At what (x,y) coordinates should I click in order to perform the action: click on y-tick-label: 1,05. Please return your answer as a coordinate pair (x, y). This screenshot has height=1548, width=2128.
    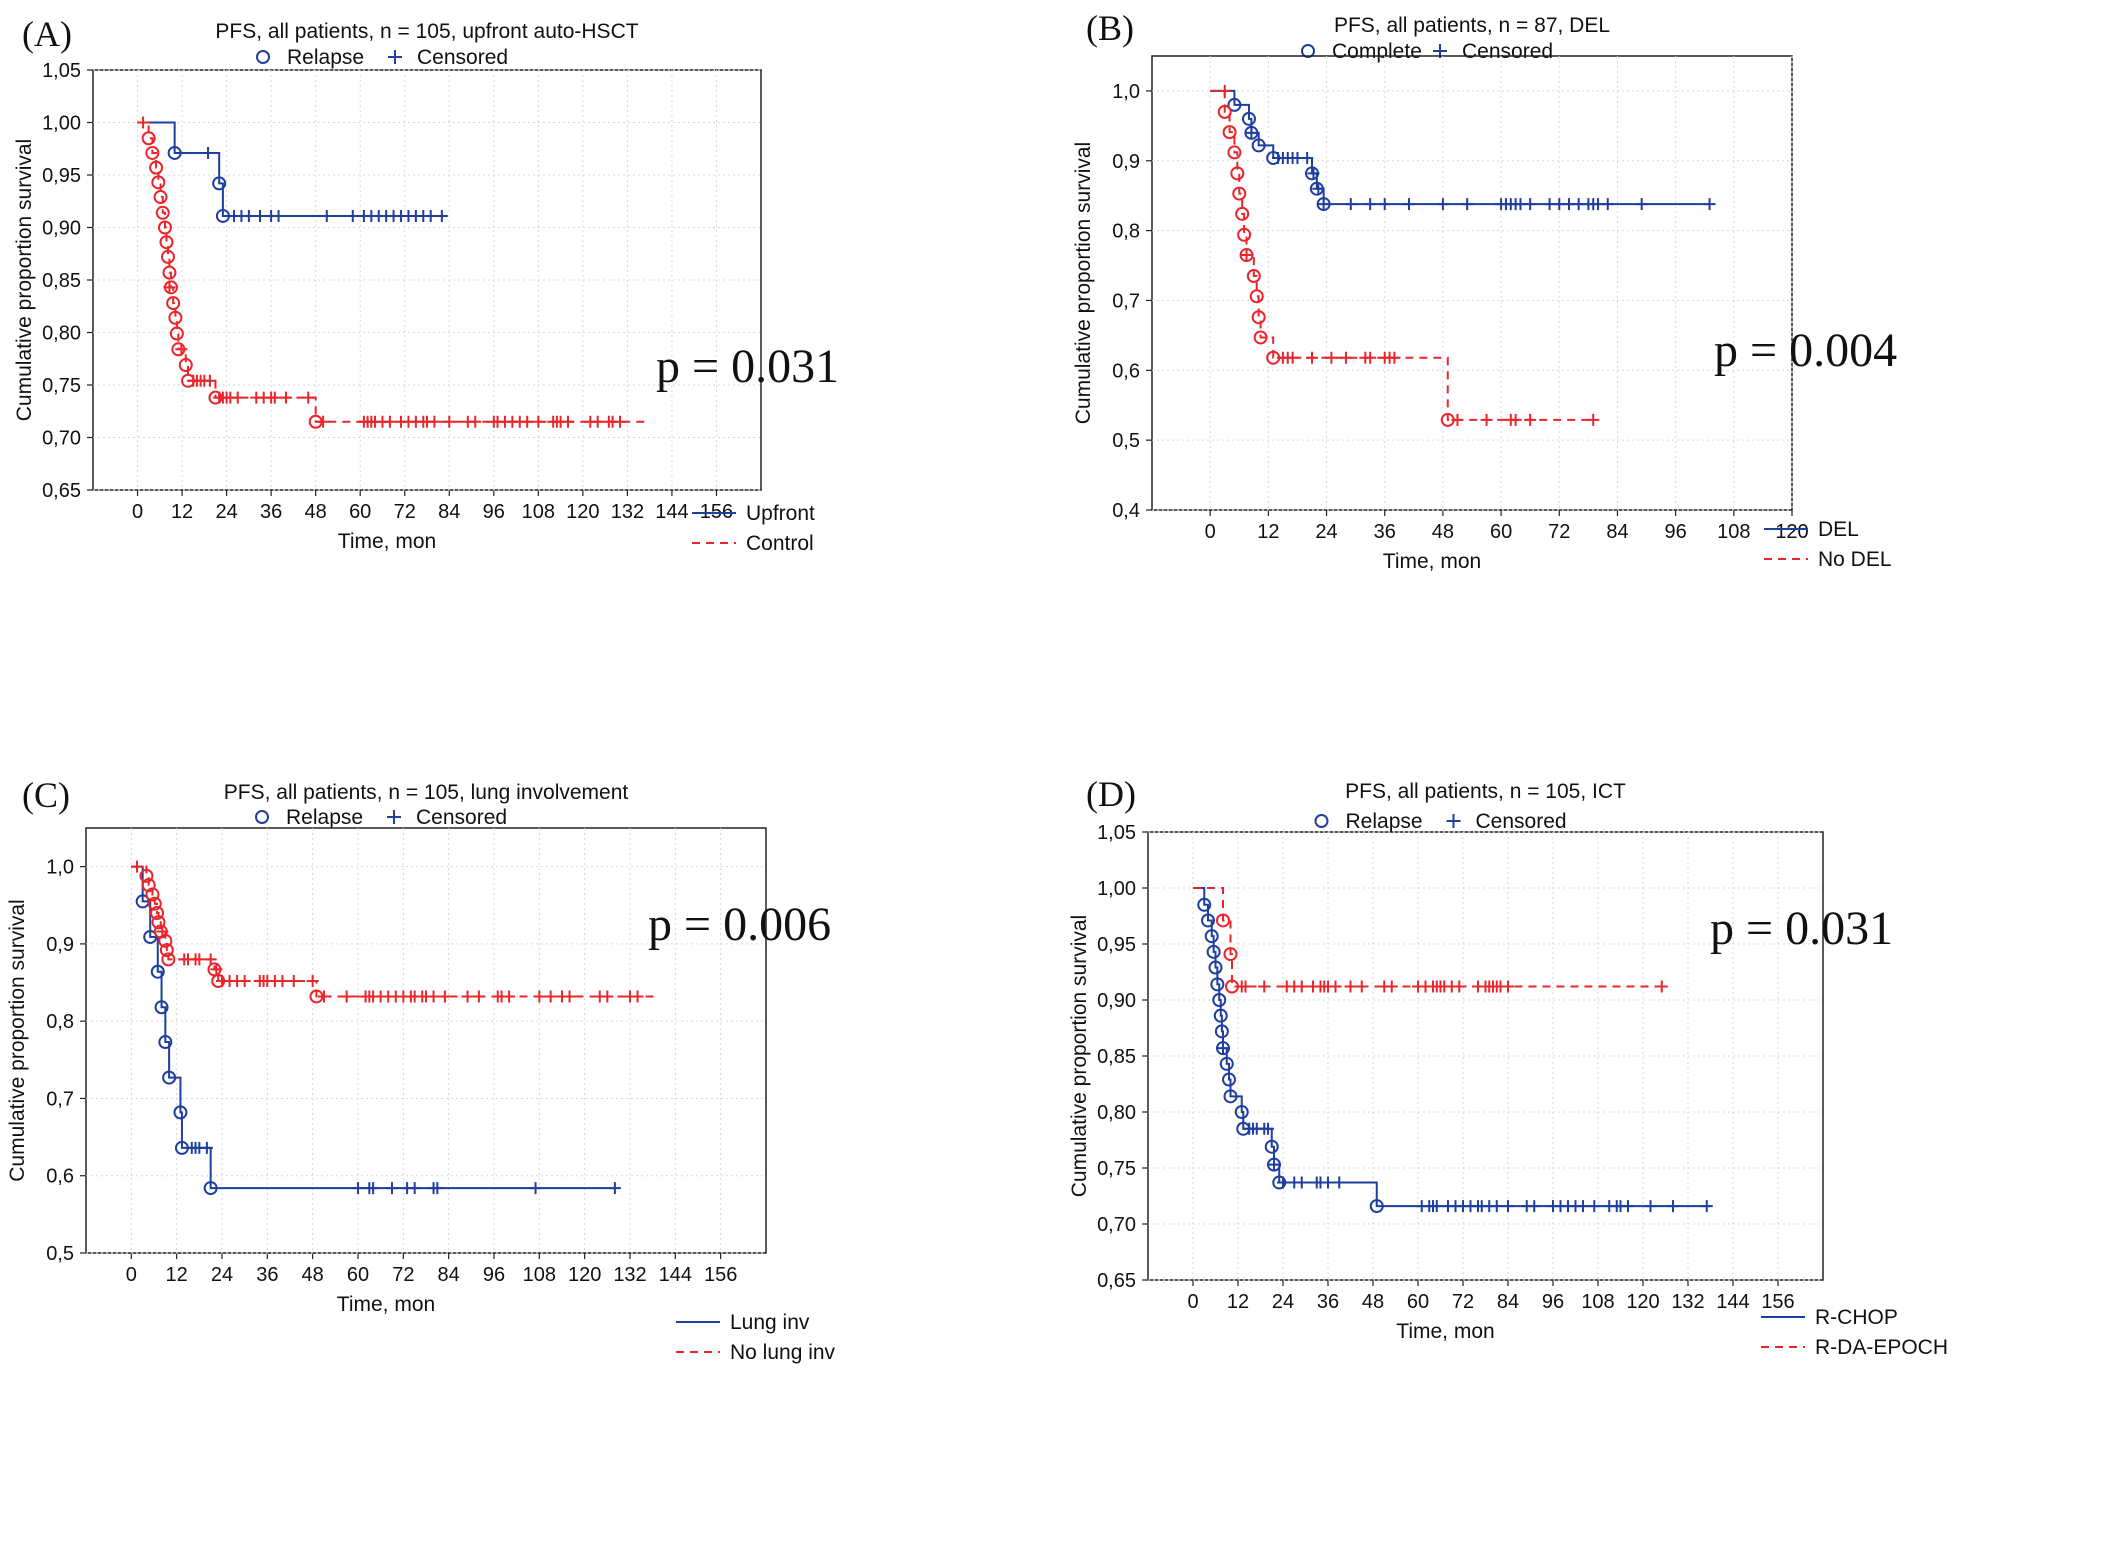
    Looking at the image, I should click on (61, 71).